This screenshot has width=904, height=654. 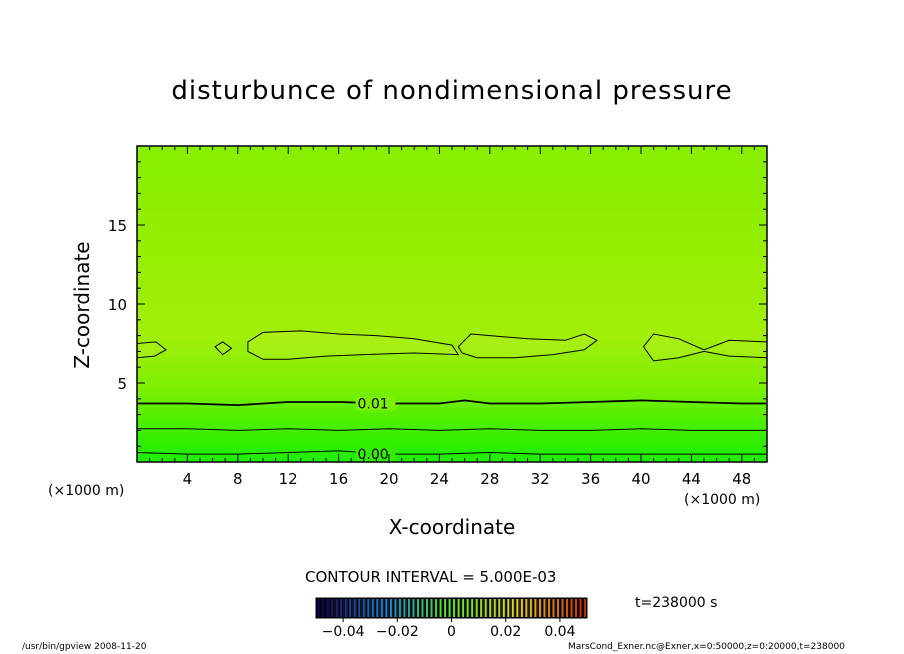 I want to click on x-tick-label: 32, so click(x=540, y=479).